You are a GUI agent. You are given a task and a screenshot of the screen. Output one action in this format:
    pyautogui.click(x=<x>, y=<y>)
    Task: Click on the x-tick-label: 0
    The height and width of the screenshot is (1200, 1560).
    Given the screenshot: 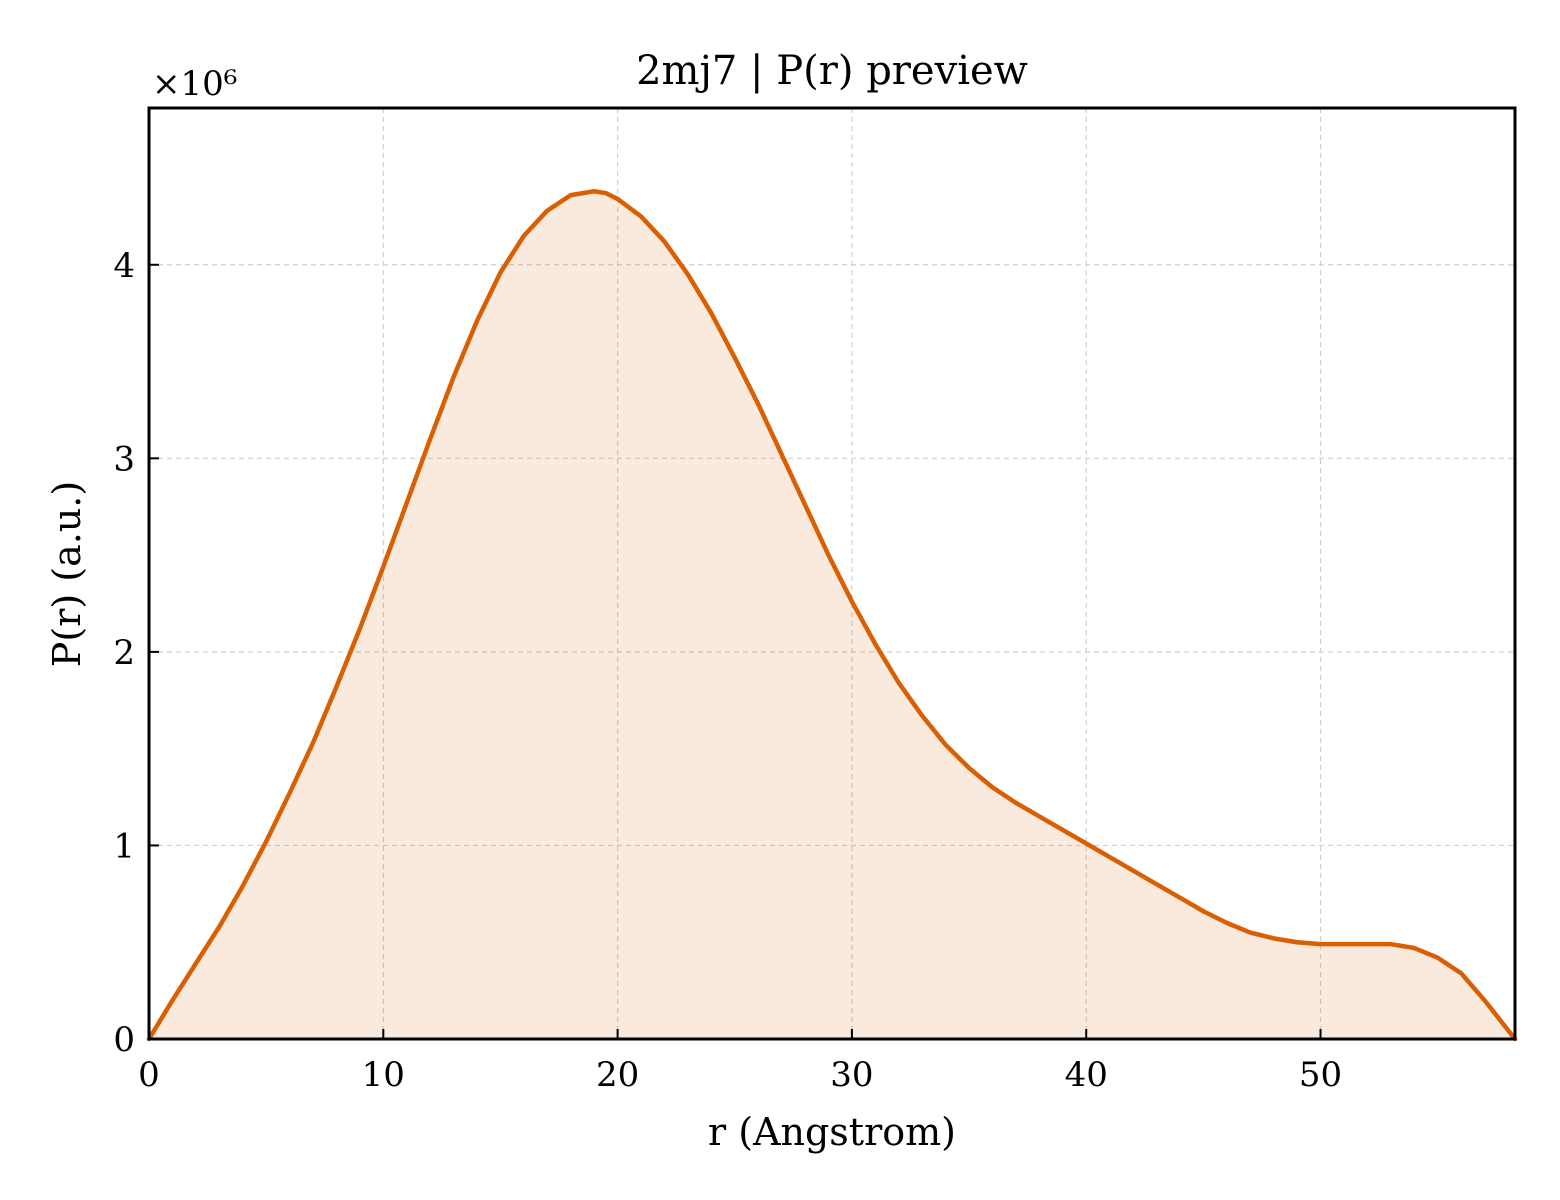 What is the action you would take?
    pyautogui.click(x=149, y=1075)
    